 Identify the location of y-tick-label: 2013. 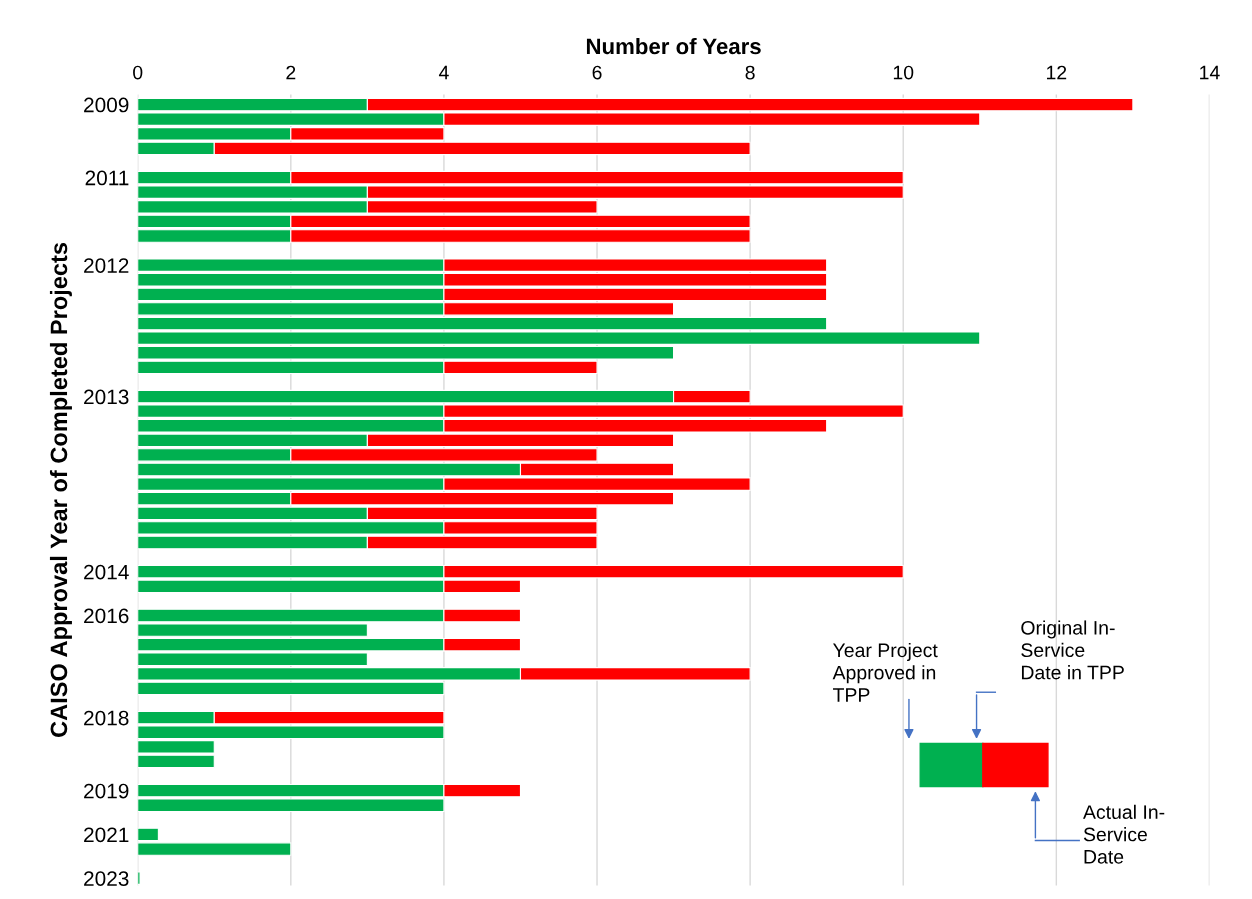
(106, 397).